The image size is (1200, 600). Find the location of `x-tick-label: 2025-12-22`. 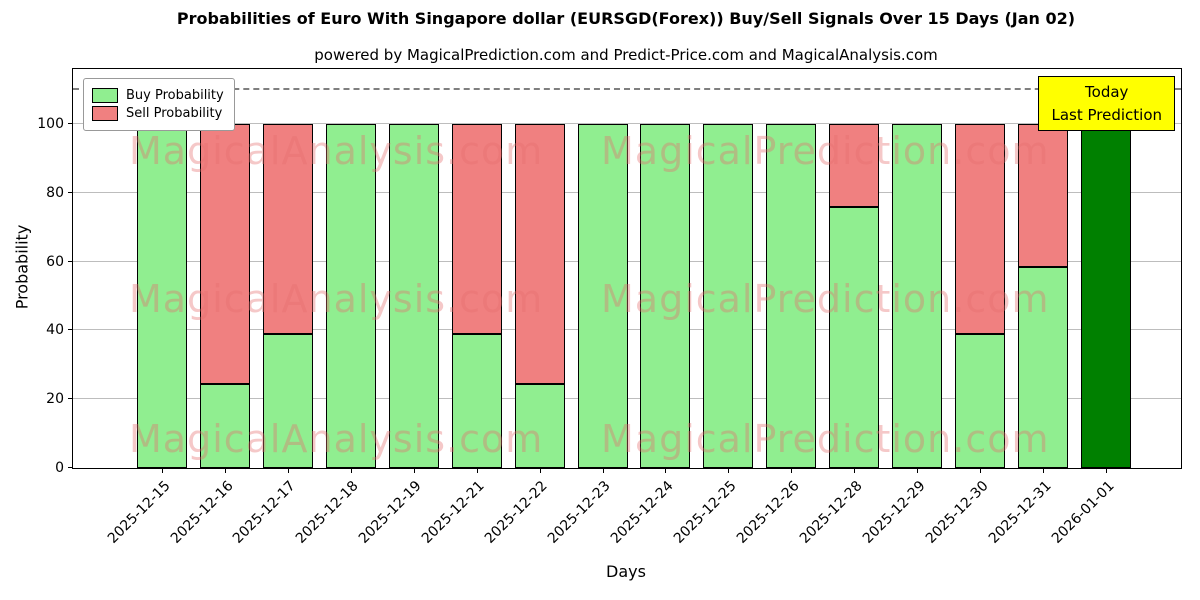

x-tick-label: 2025-12-22 is located at coordinates (516, 512).